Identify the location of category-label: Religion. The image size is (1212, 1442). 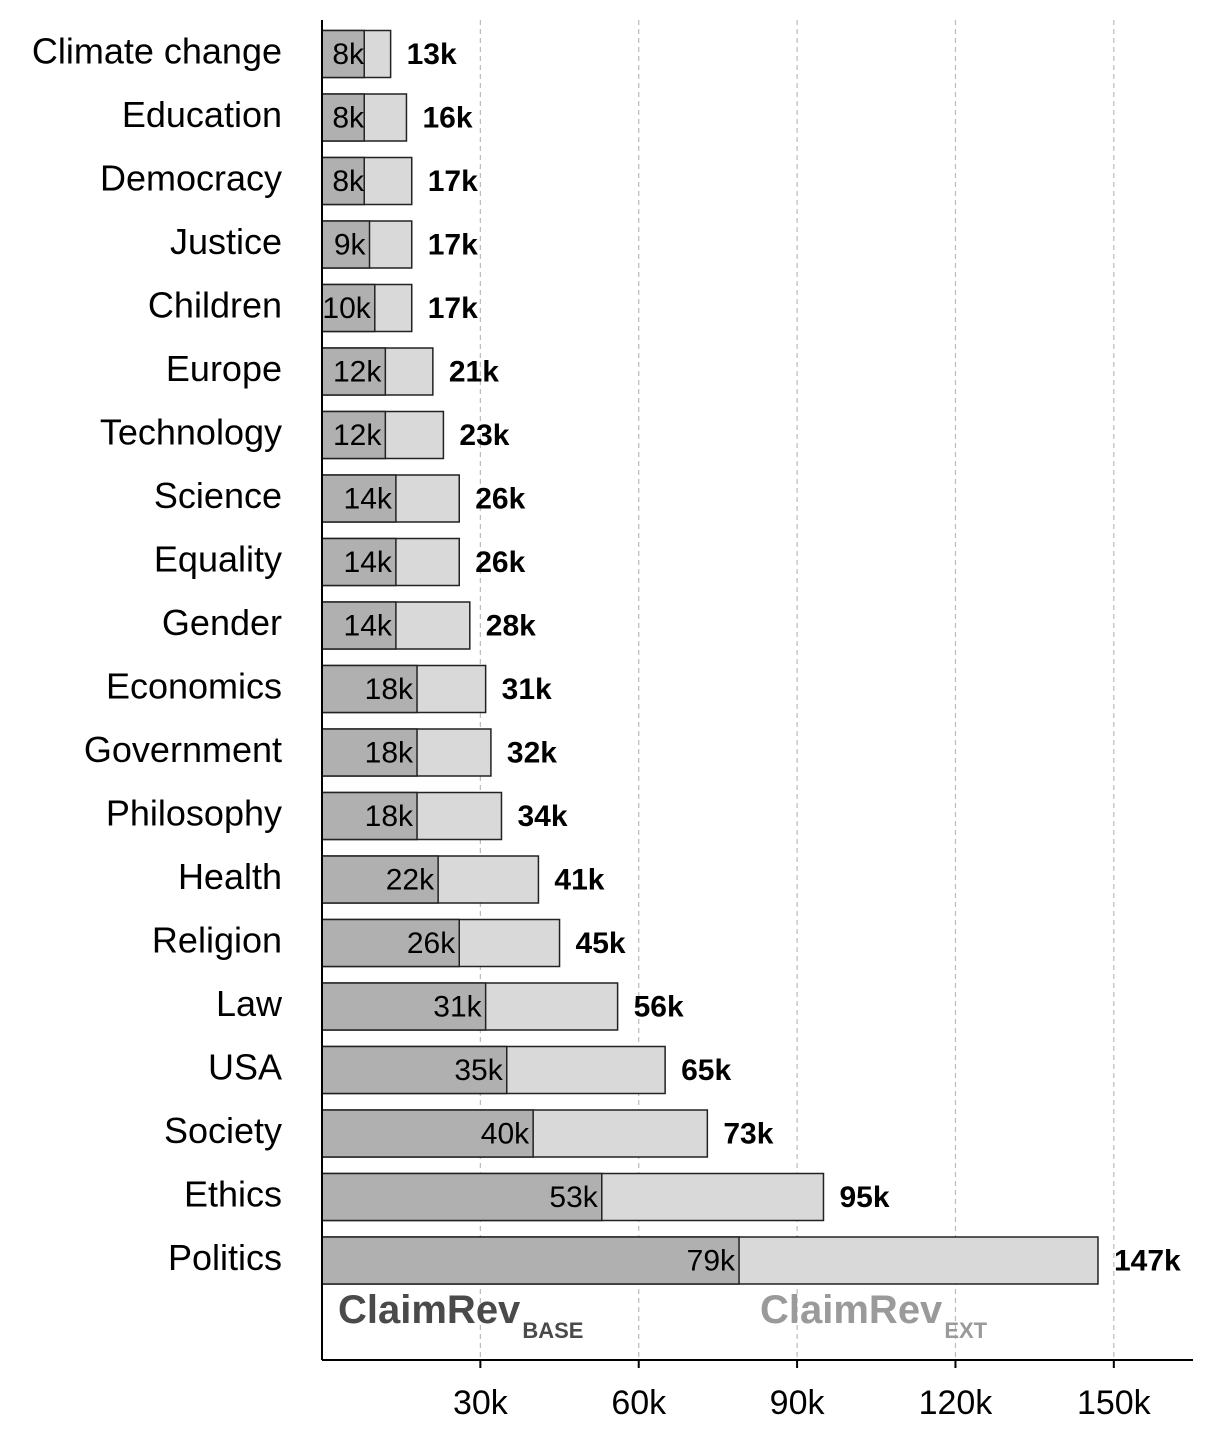
(217, 940).